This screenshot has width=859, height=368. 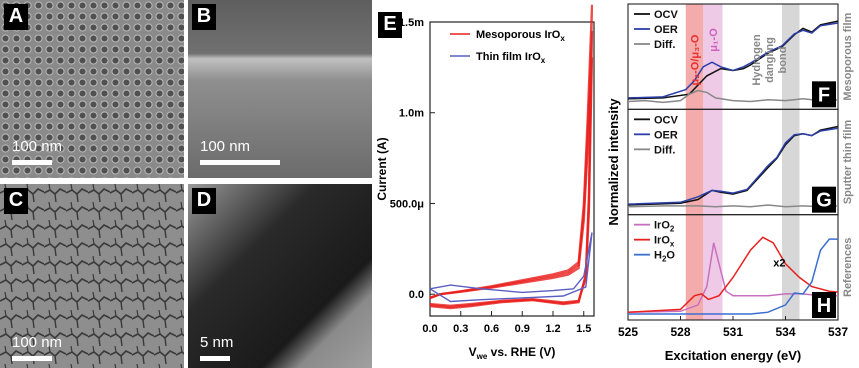 I want to click on xas-curve-h2o, so click(x=733, y=276).